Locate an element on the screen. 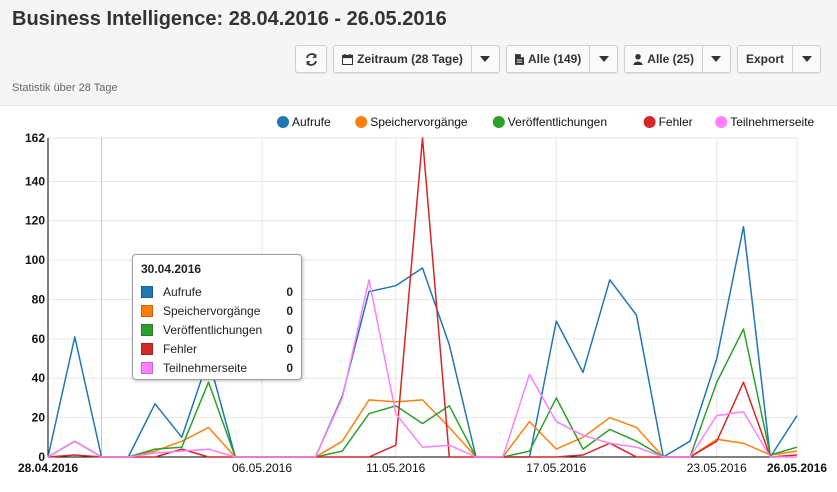 Image resolution: width=837 pixels, height=492 pixels. tooltip-row: Speichervorgänge 0 is located at coordinates (217, 310).